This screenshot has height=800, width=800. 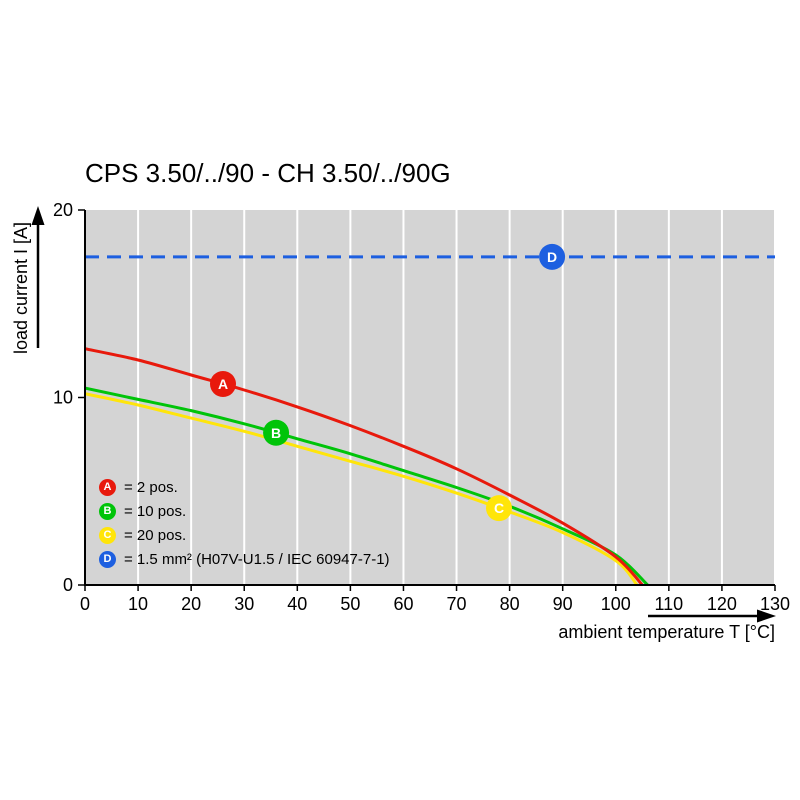 I want to click on chart-title: CPS 3.50/../90 - CH 3.50/../90G, so click(x=268, y=173).